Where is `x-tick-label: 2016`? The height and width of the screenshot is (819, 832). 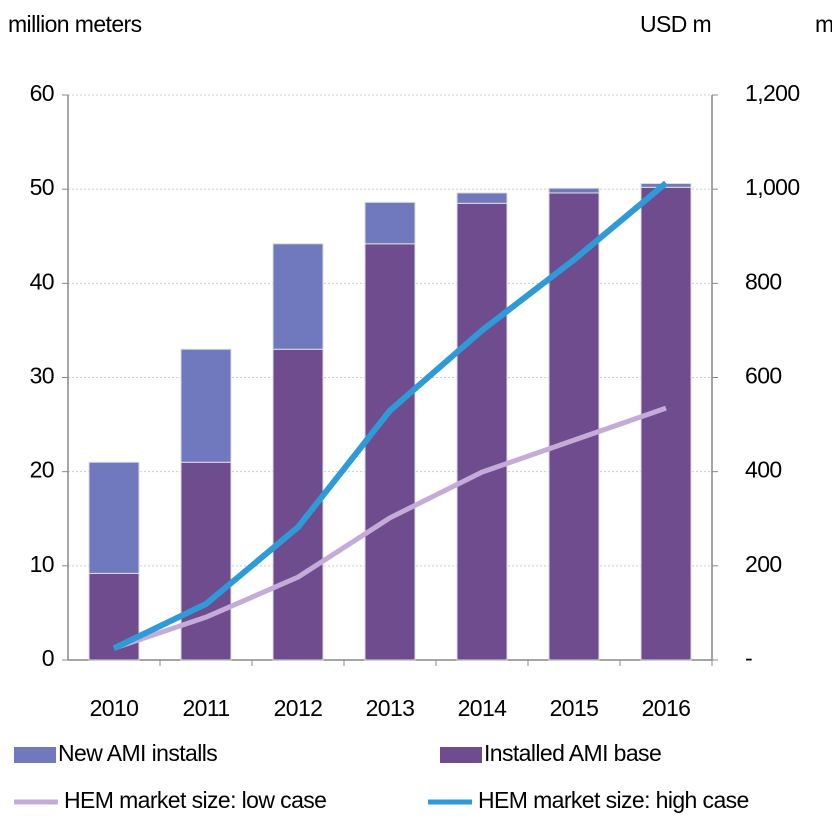 x-tick-label: 2016 is located at coordinates (666, 708).